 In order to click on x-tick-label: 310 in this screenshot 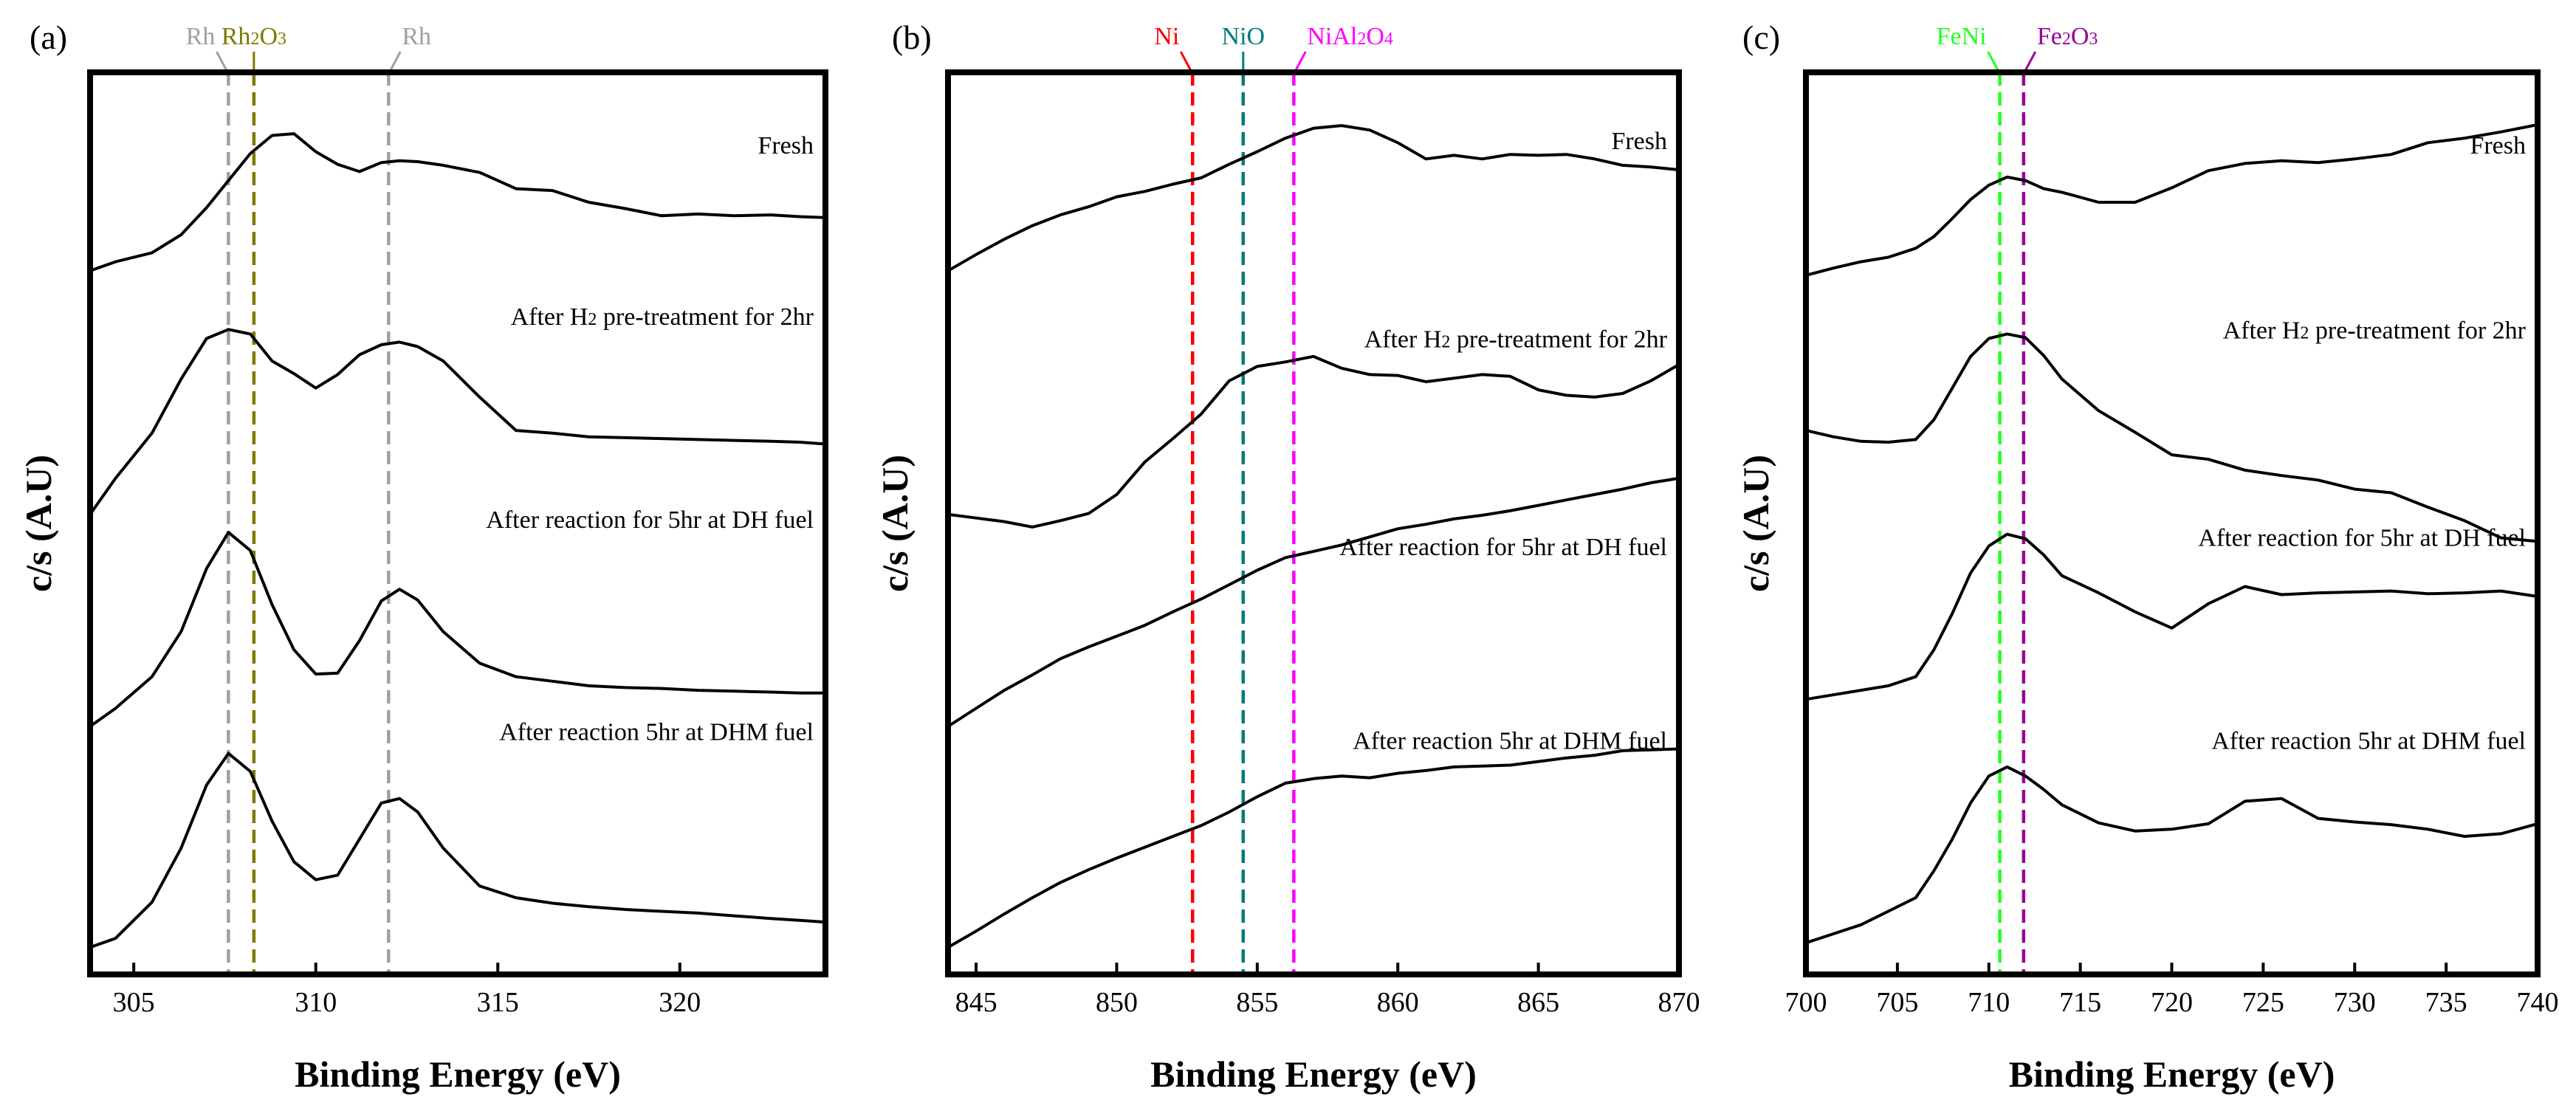, I will do `click(316, 1002)`.